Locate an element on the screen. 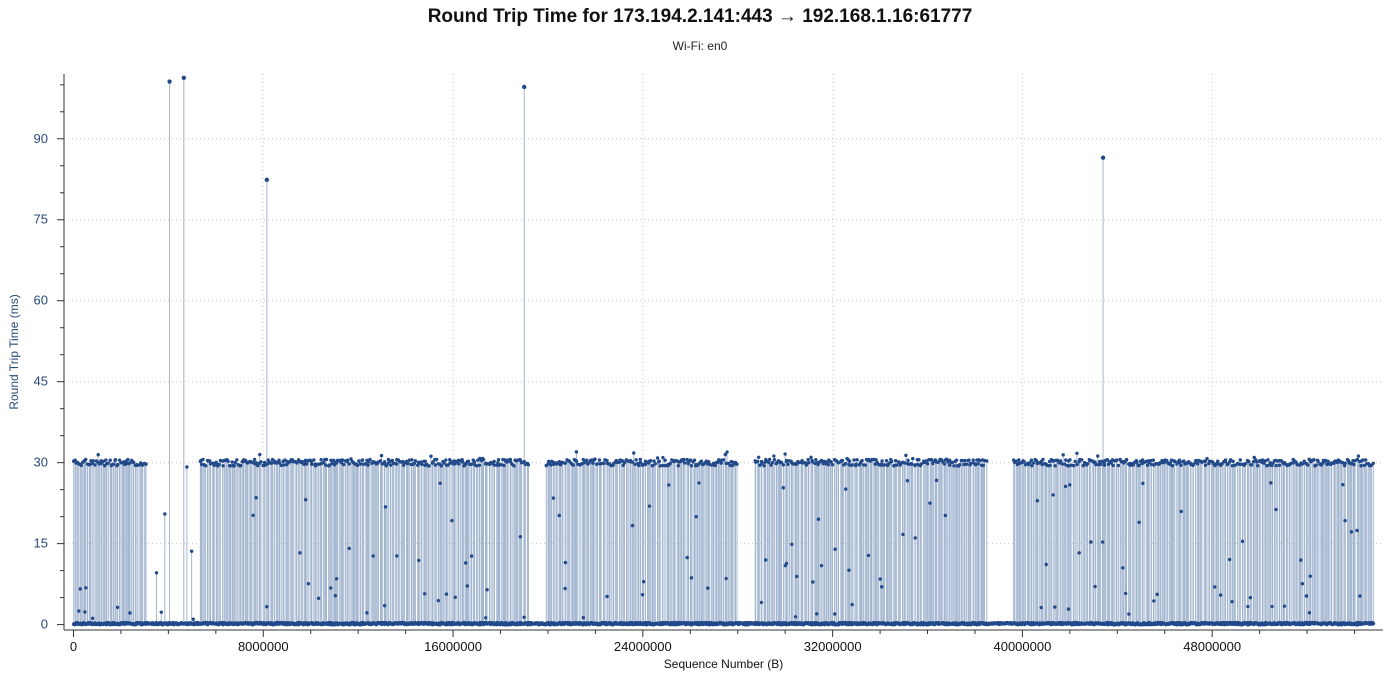 This screenshot has height=678, width=1400. y-tick-label: 0 is located at coordinates (44, 624).